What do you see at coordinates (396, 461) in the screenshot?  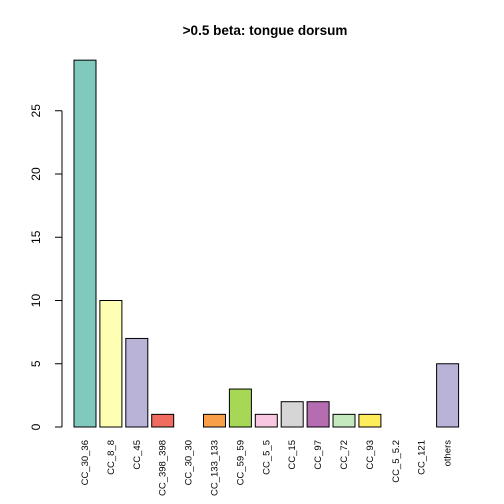 I see `x-tick-label: CC_5_5.2` at bounding box center [396, 461].